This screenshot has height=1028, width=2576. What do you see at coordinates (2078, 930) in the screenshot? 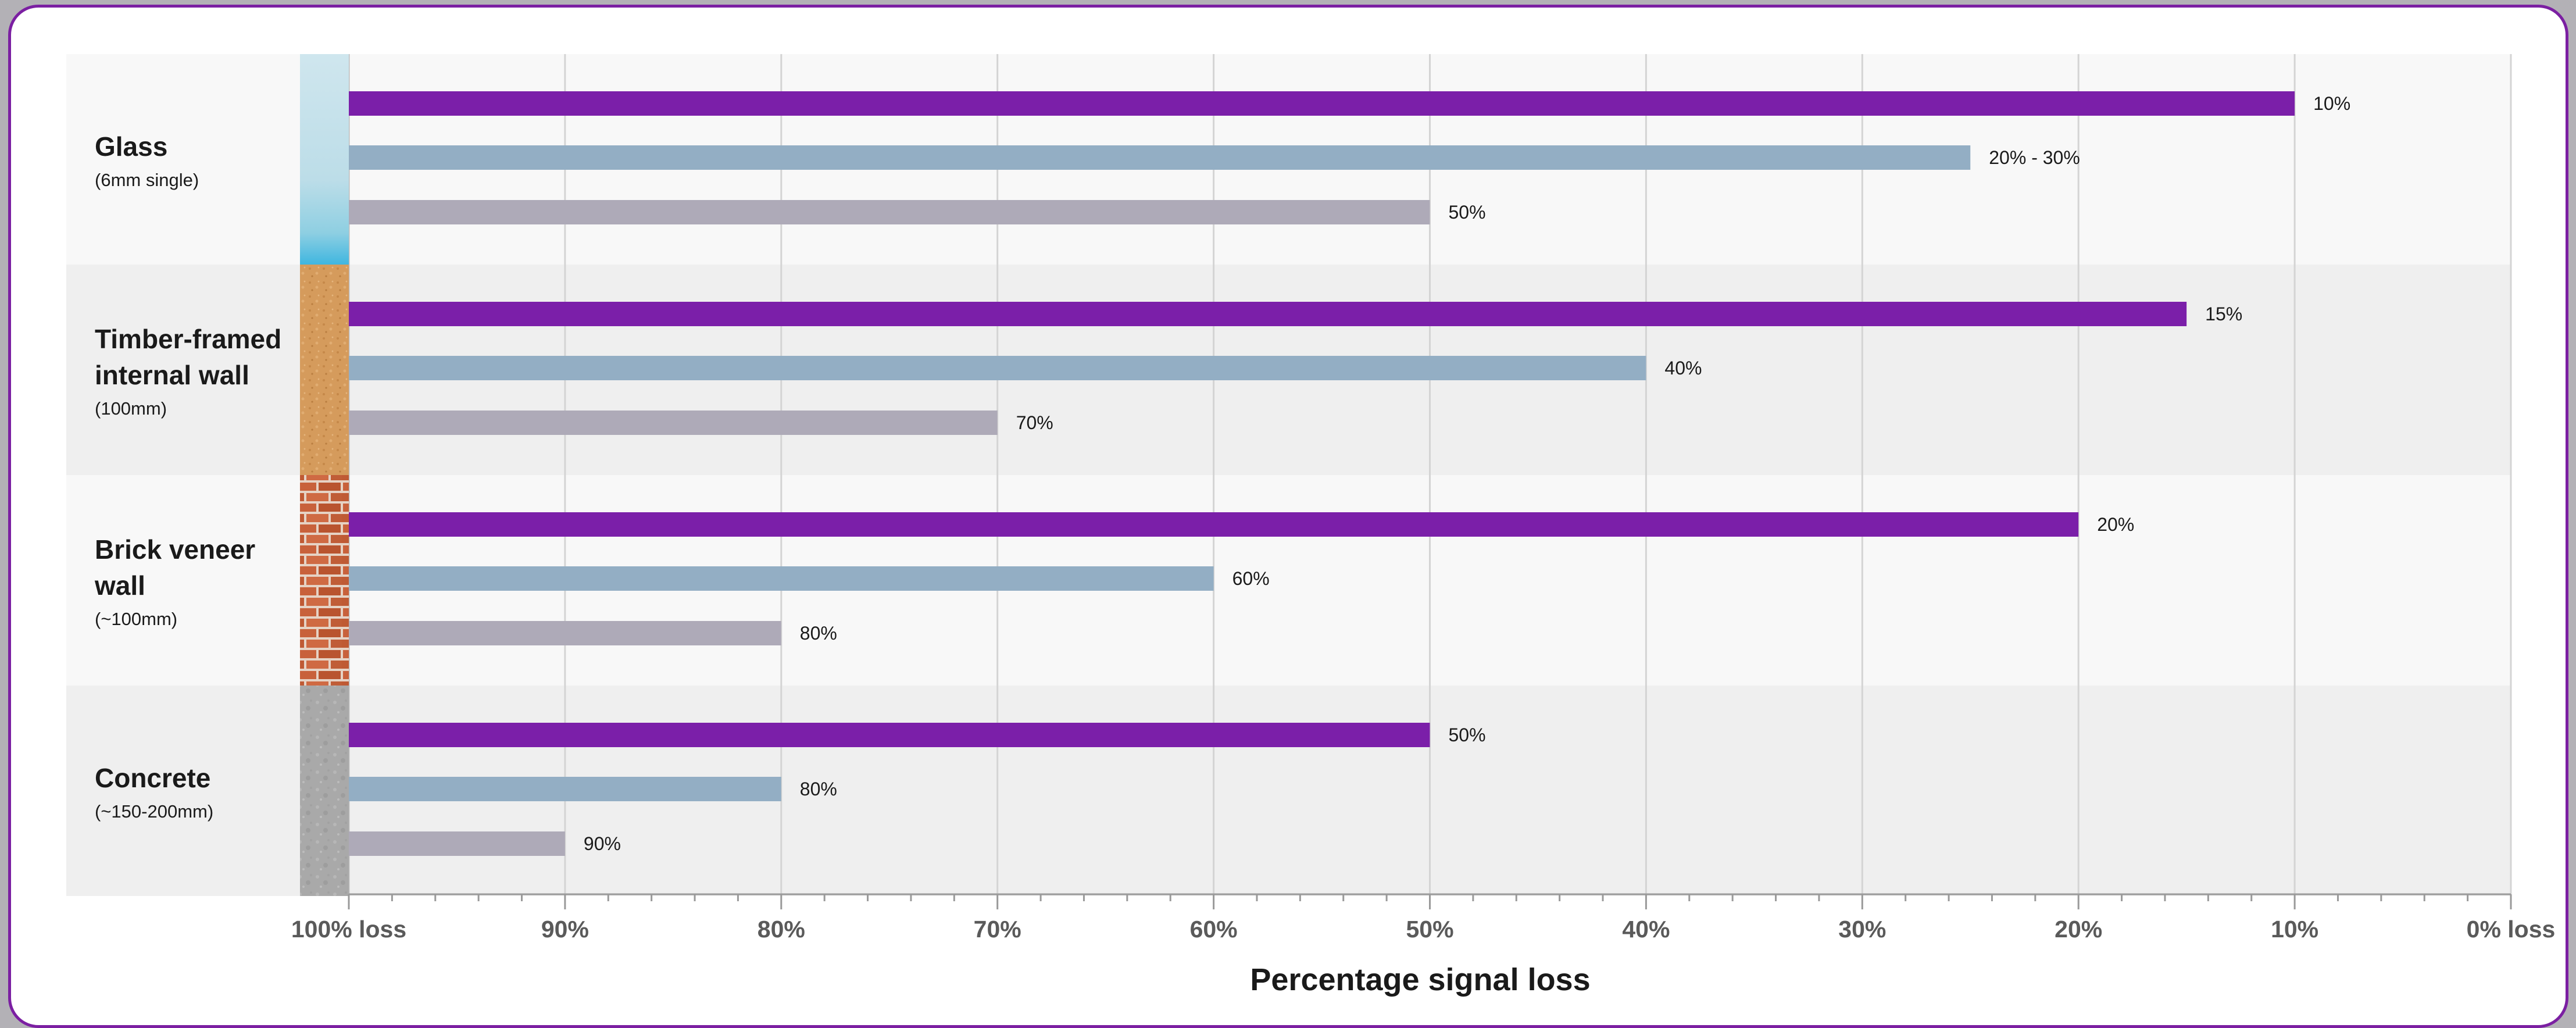
I see `x-tick-label: 20%` at bounding box center [2078, 930].